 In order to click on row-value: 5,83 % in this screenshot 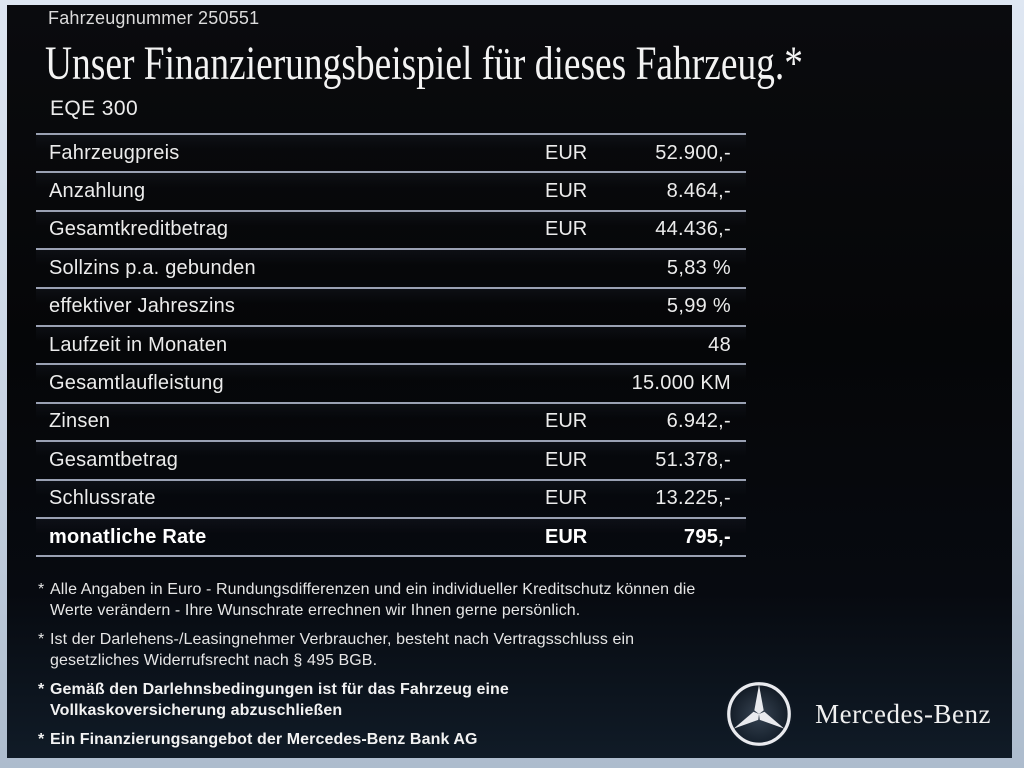, I will do `click(698, 267)`.